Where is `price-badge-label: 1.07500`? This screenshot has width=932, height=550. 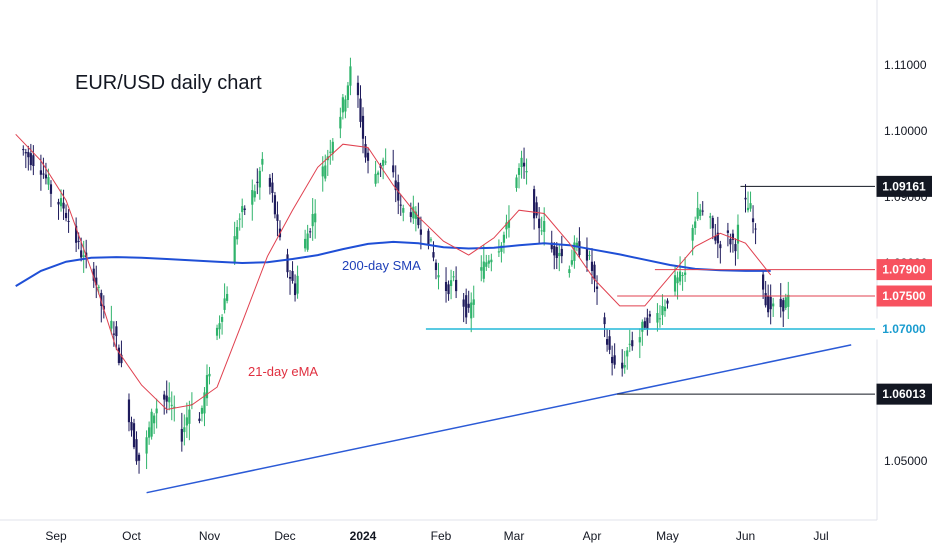
price-badge-label: 1.07500 is located at coordinates (904, 296).